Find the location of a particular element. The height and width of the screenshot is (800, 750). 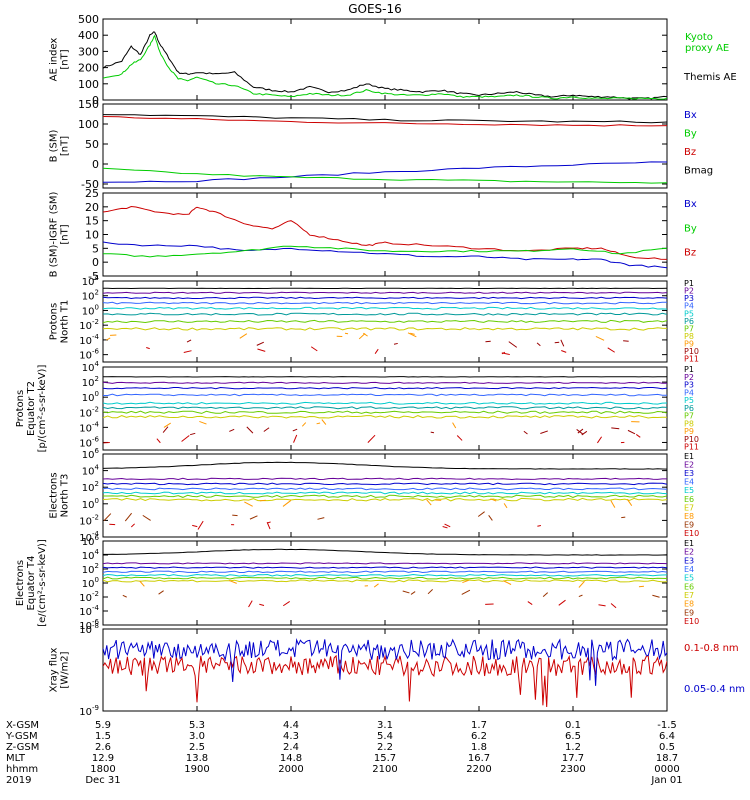

legend-entry: E8 is located at coordinates (689, 604).